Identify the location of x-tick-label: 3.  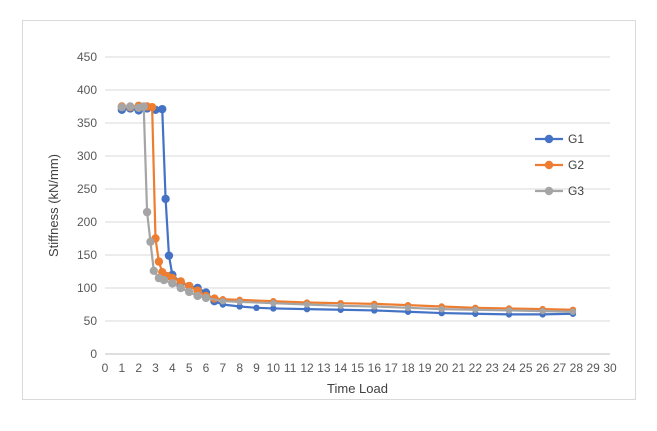
(155, 368).